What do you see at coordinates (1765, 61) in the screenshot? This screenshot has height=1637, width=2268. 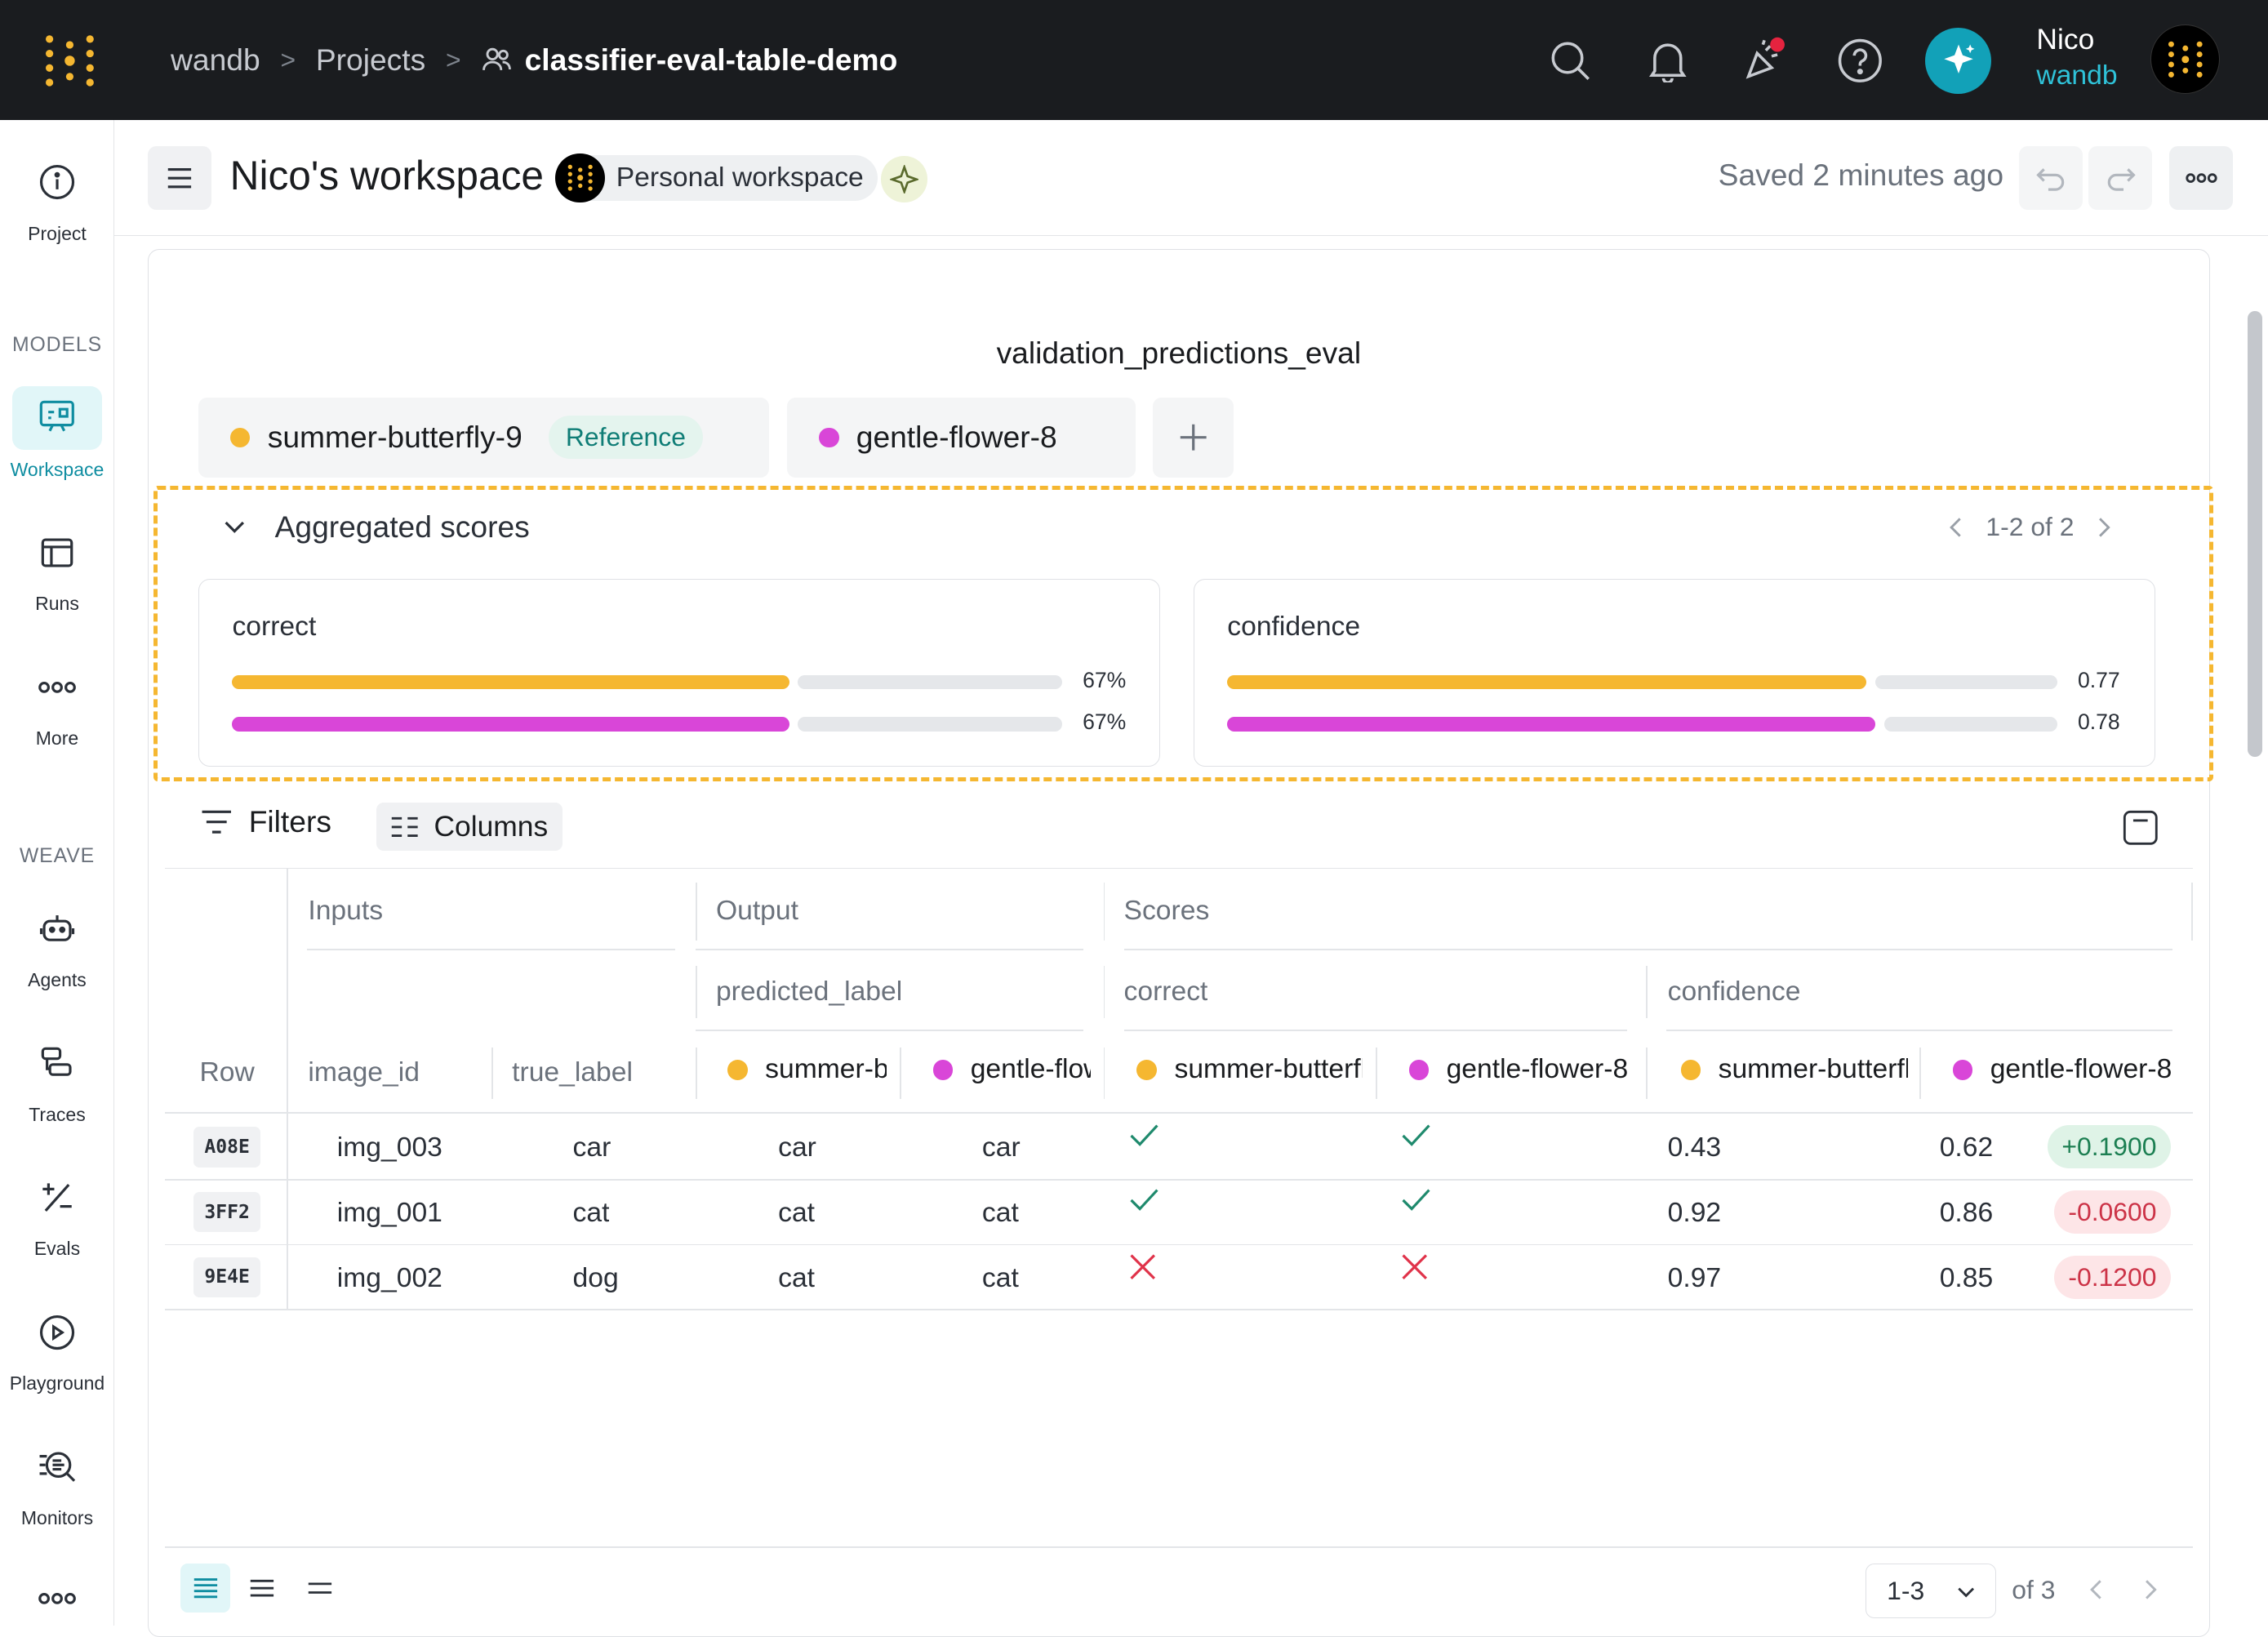 I see `party-popper-icon` at bounding box center [1765, 61].